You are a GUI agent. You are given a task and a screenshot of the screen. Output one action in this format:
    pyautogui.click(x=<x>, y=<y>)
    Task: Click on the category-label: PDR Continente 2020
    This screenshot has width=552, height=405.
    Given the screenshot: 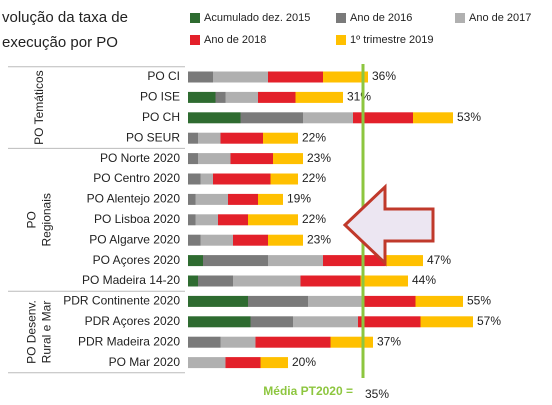 What is the action you would take?
    pyautogui.click(x=121, y=301)
    